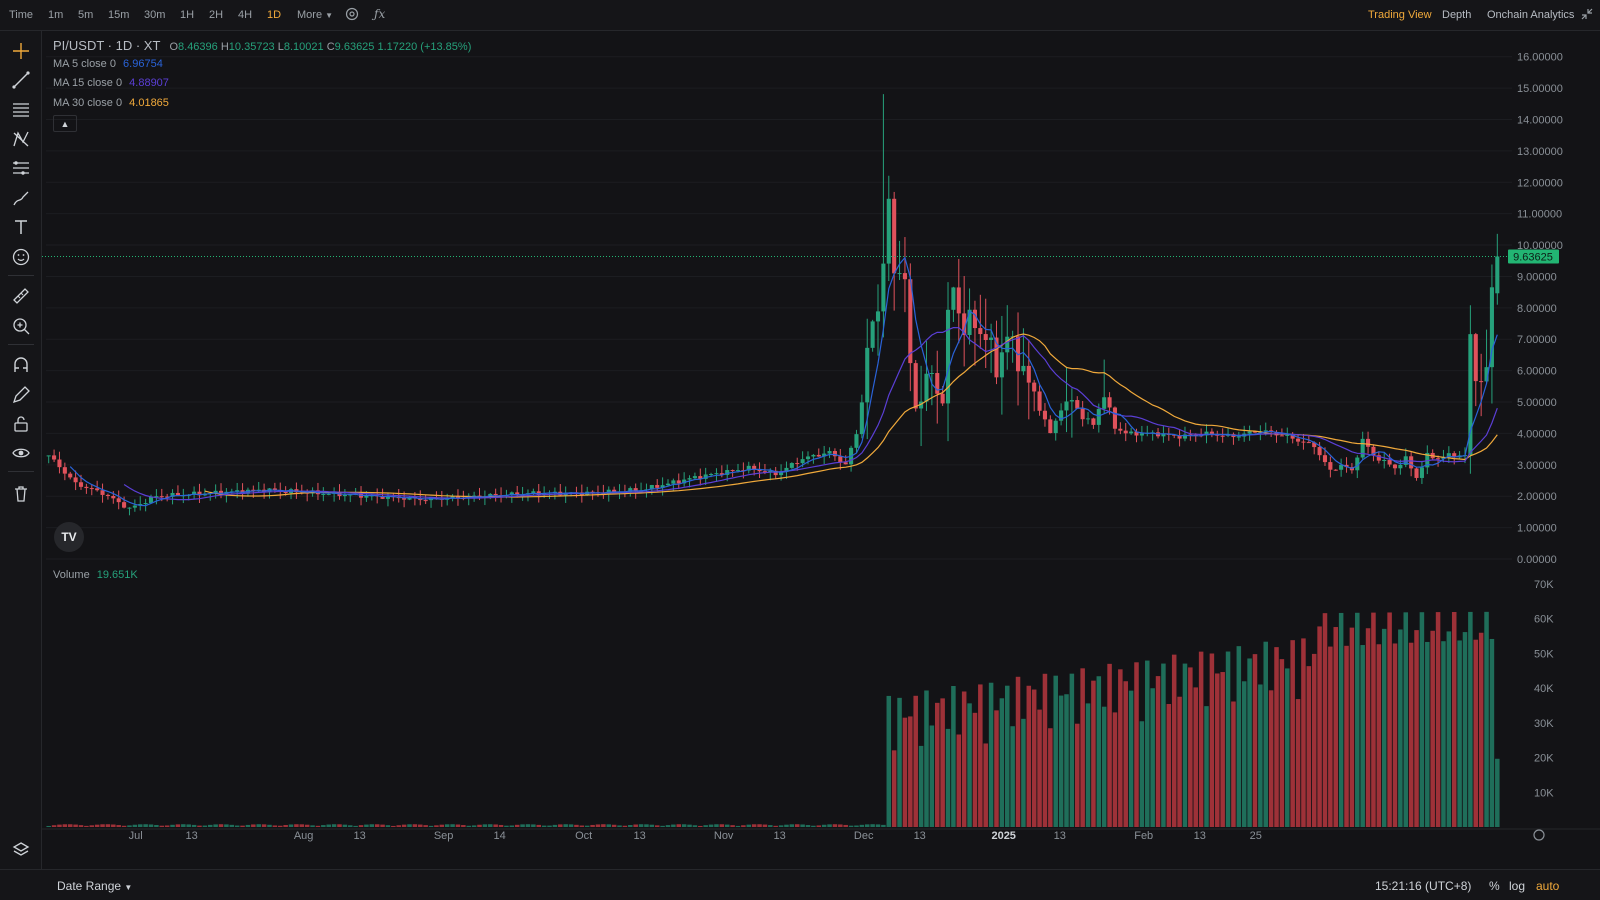 This screenshot has height=900, width=1600. I want to click on time-axis-label: Feb, so click(1143, 836).